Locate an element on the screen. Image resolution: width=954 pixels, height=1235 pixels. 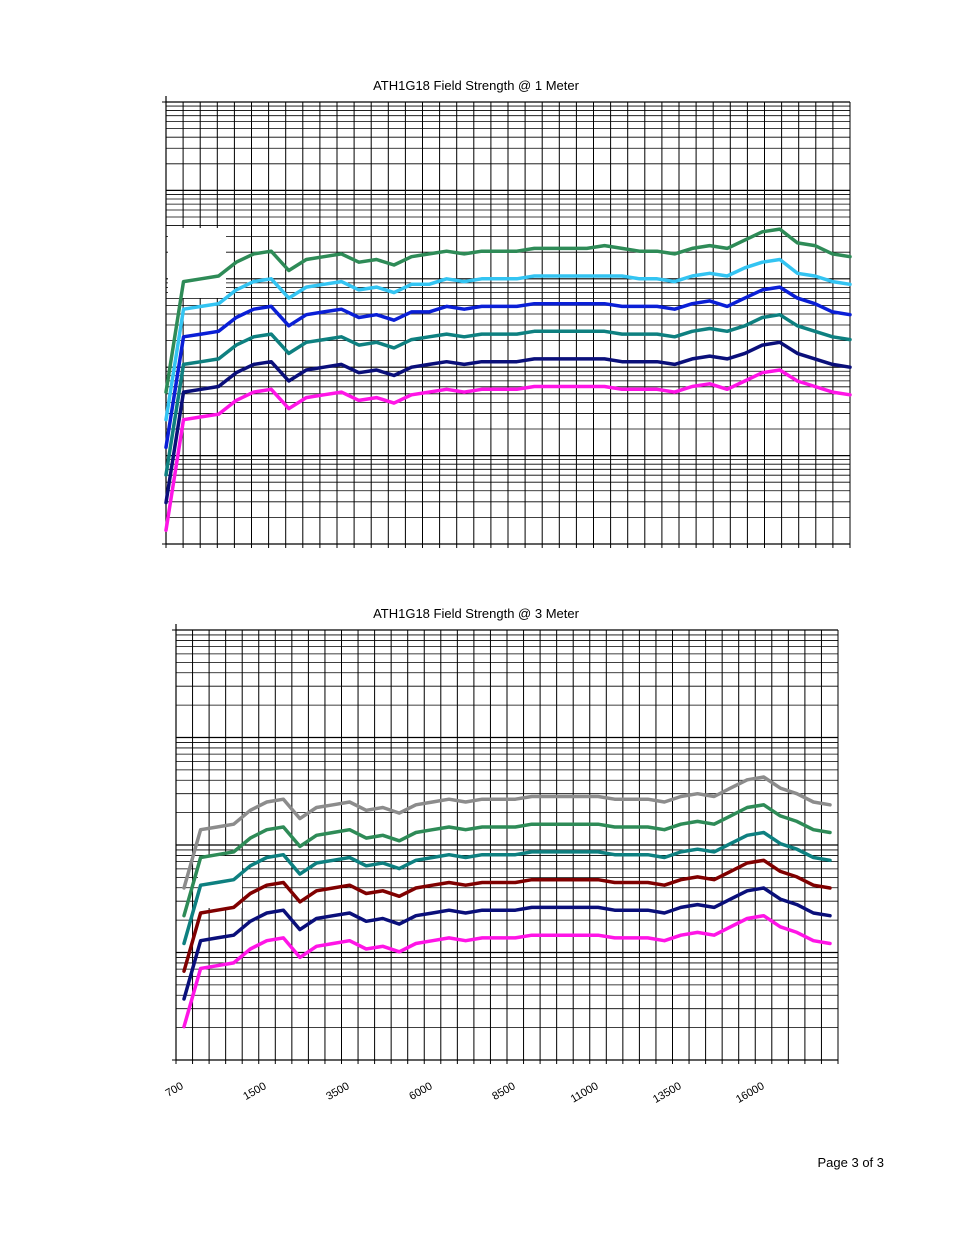
x-tick-label: 700 is located at coordinates (175, 1090).